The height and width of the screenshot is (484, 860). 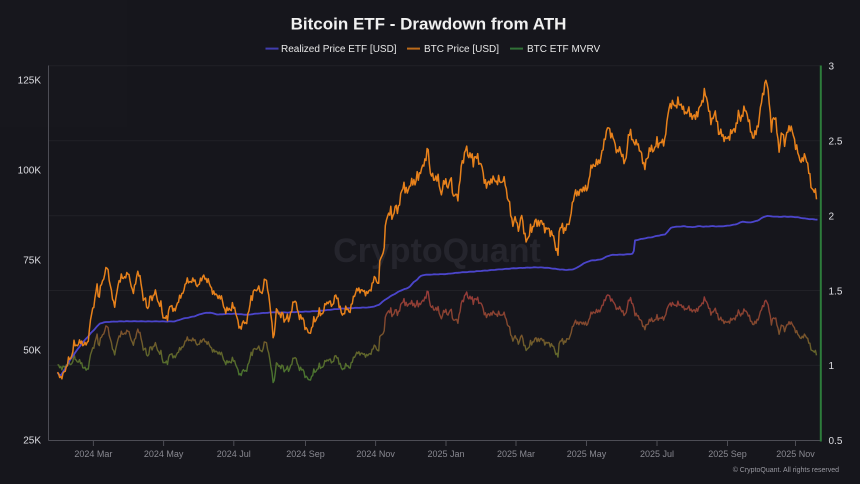 I want to click on svg-text: Realized Price ETF [USD], so click(x=339, y=49).